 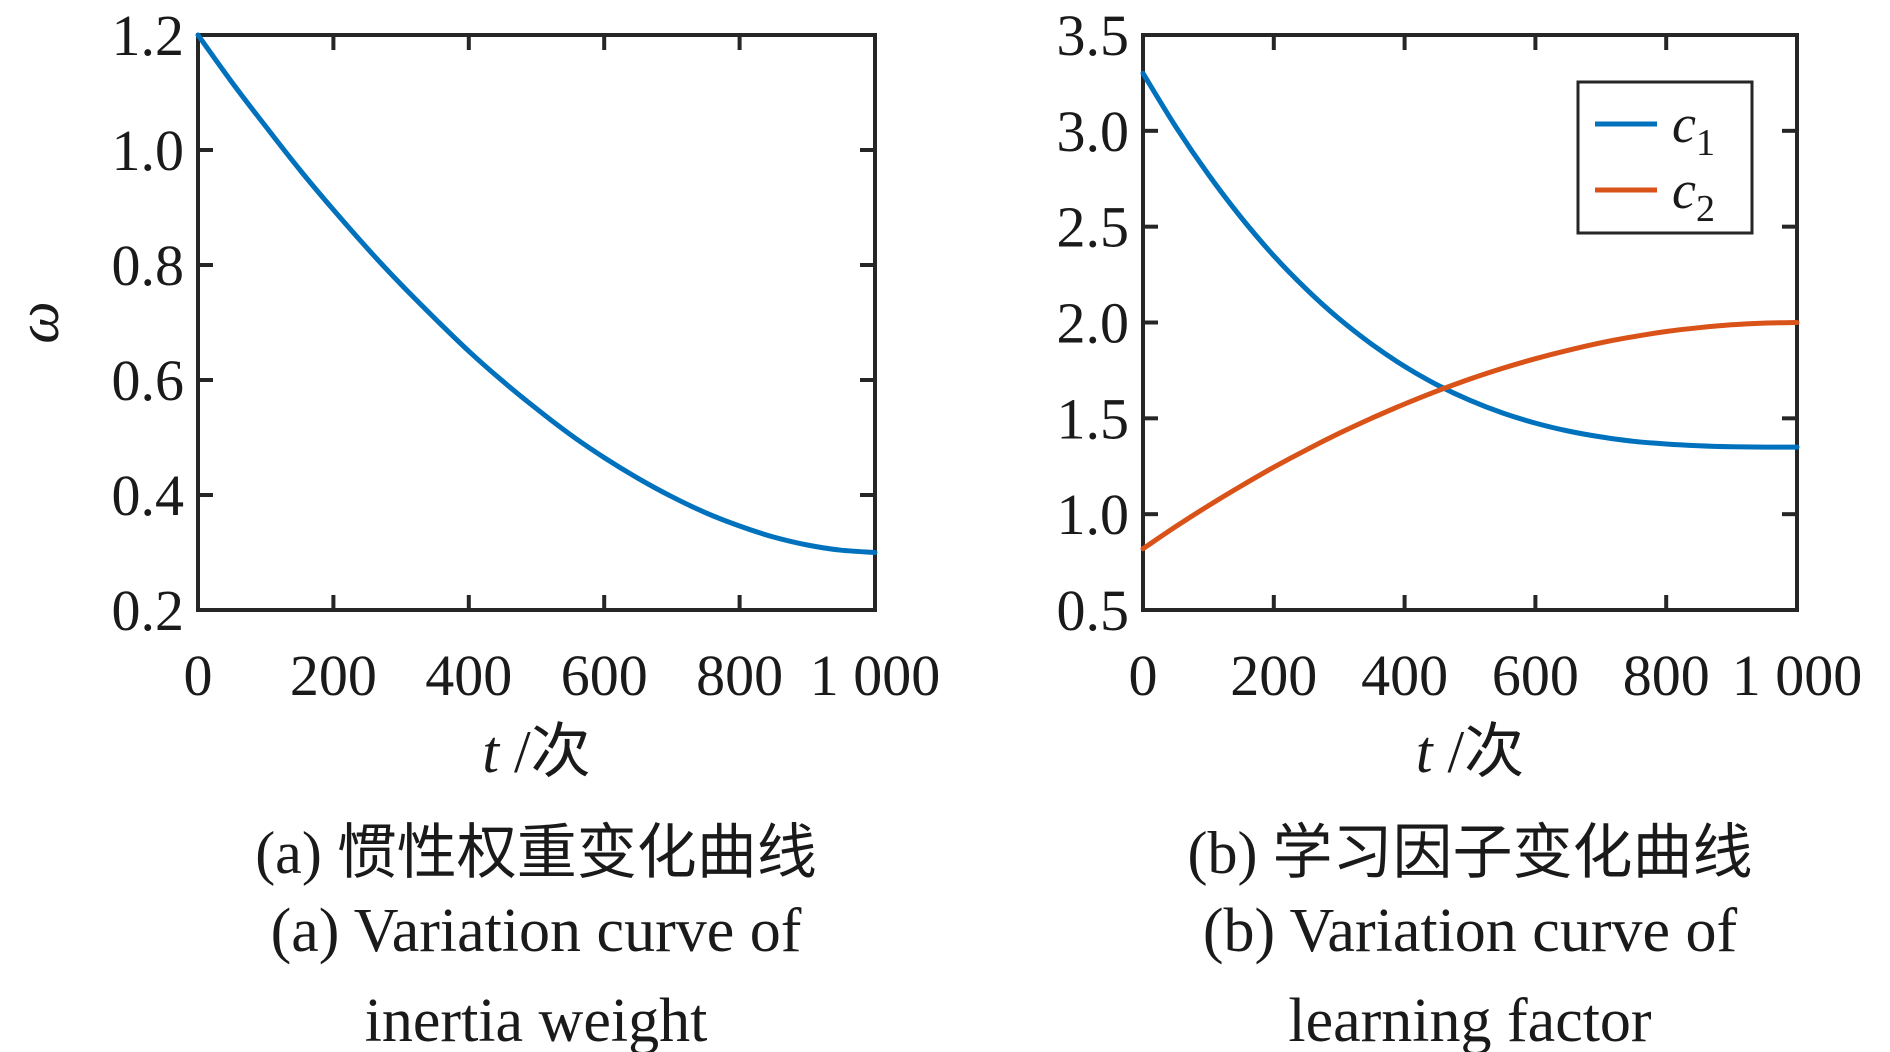 What do you see at coordinates (1693, 195) in the screenshot?
I see `legend-label-c2: c2` at bounding box center [1693, 195].